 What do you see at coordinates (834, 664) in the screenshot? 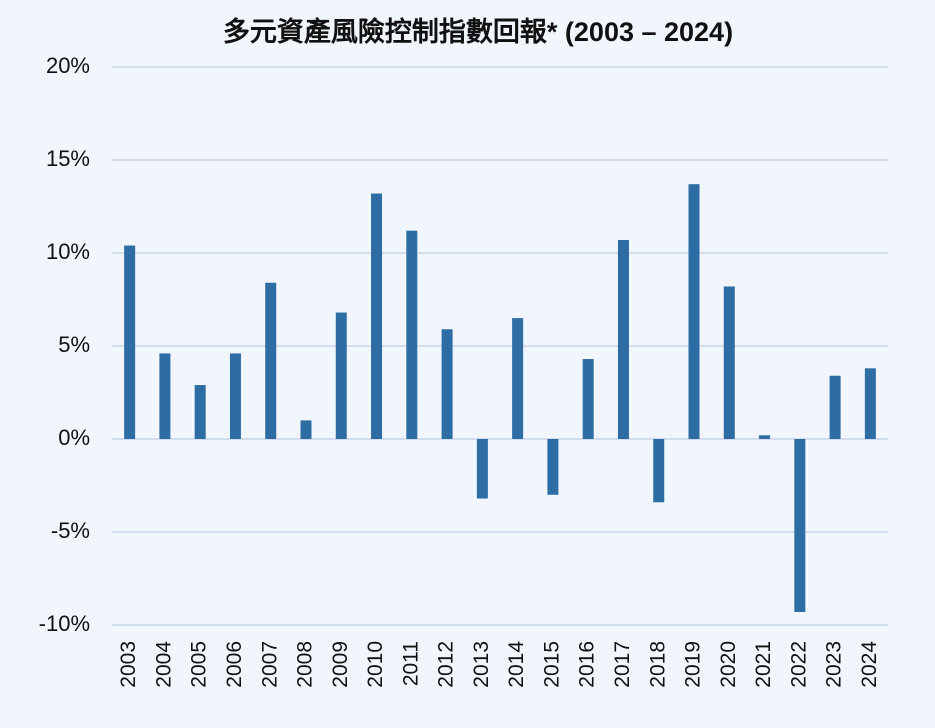
I see `x-tick-label: 2023` at bounding box center [834, 664].